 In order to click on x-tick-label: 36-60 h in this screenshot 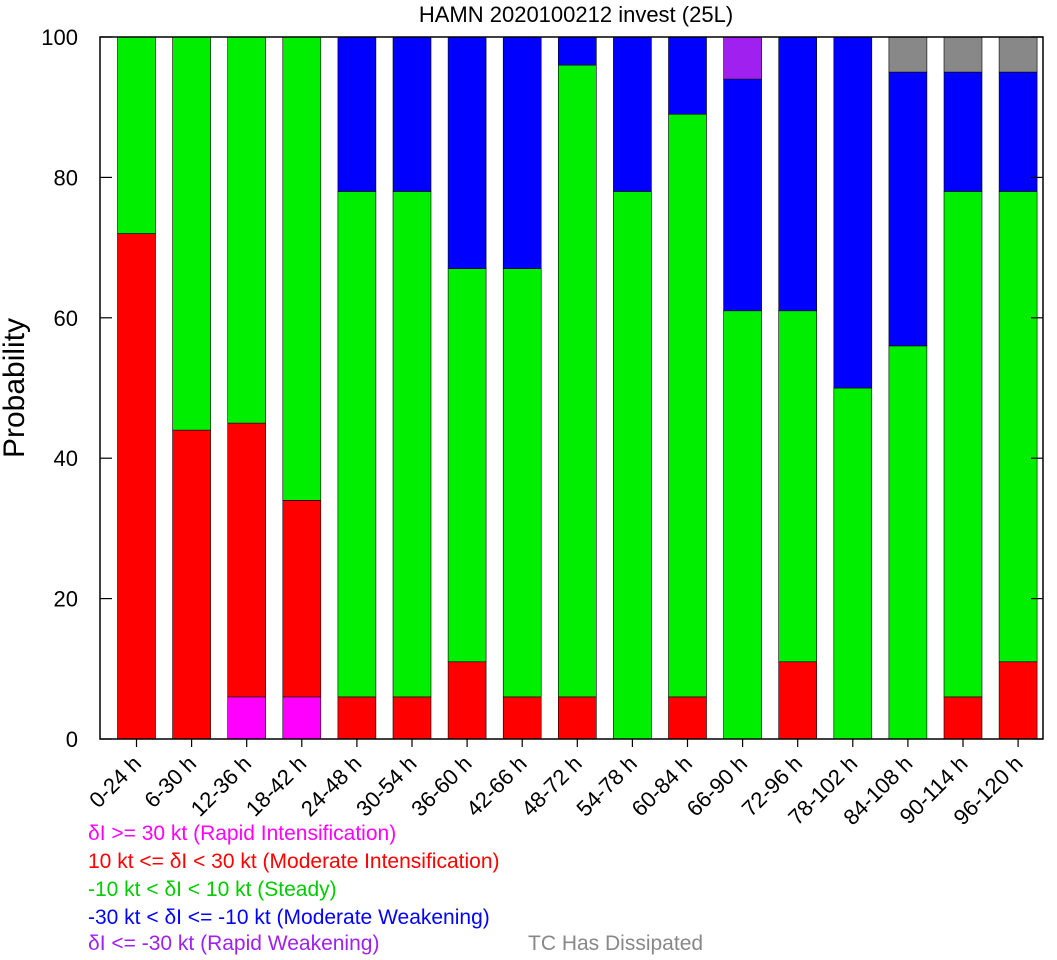, I will do `click(441, 786)`.